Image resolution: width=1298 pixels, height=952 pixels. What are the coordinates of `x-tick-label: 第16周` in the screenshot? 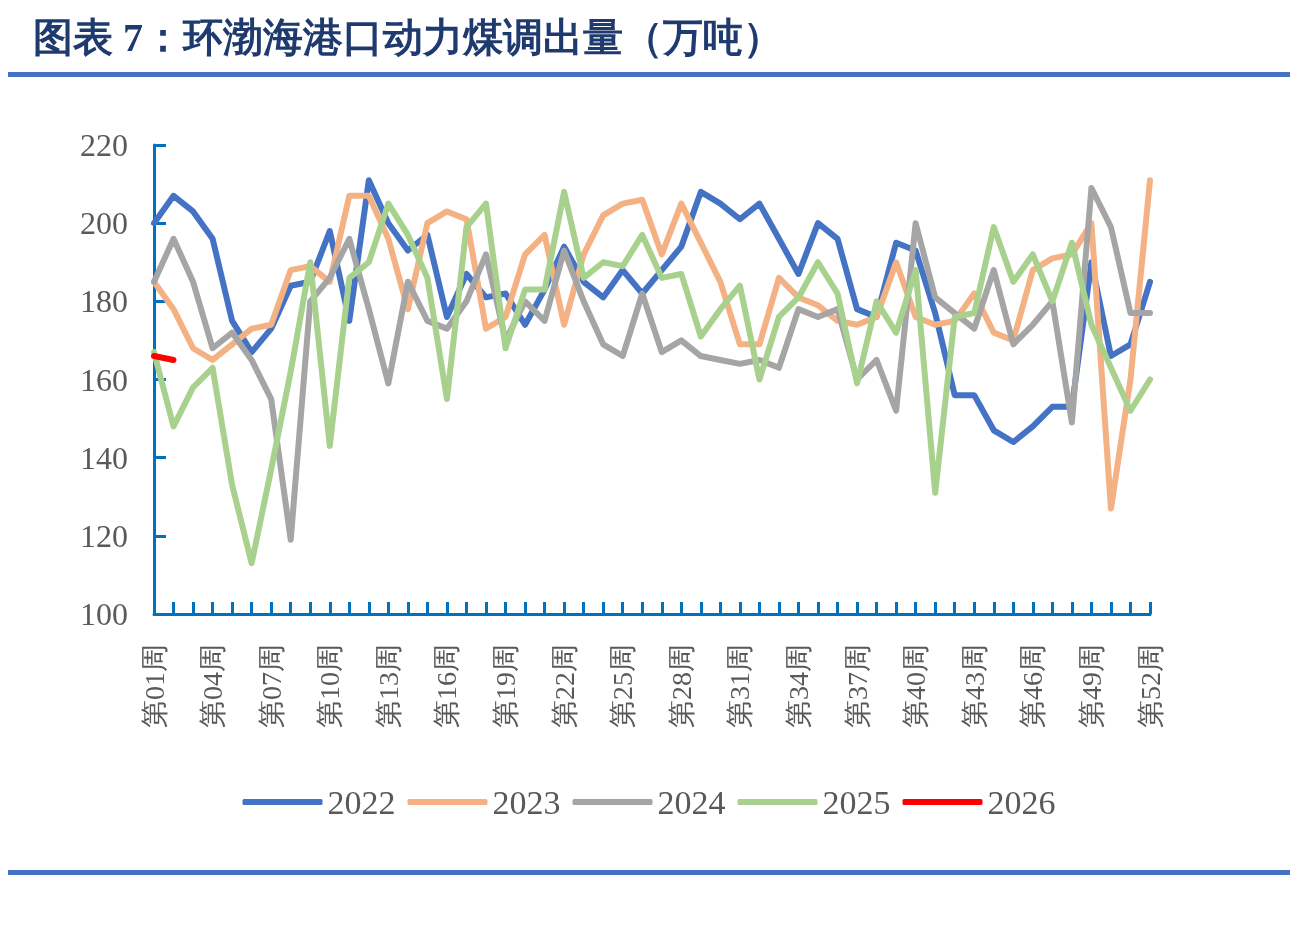 It's located at (447, 686).